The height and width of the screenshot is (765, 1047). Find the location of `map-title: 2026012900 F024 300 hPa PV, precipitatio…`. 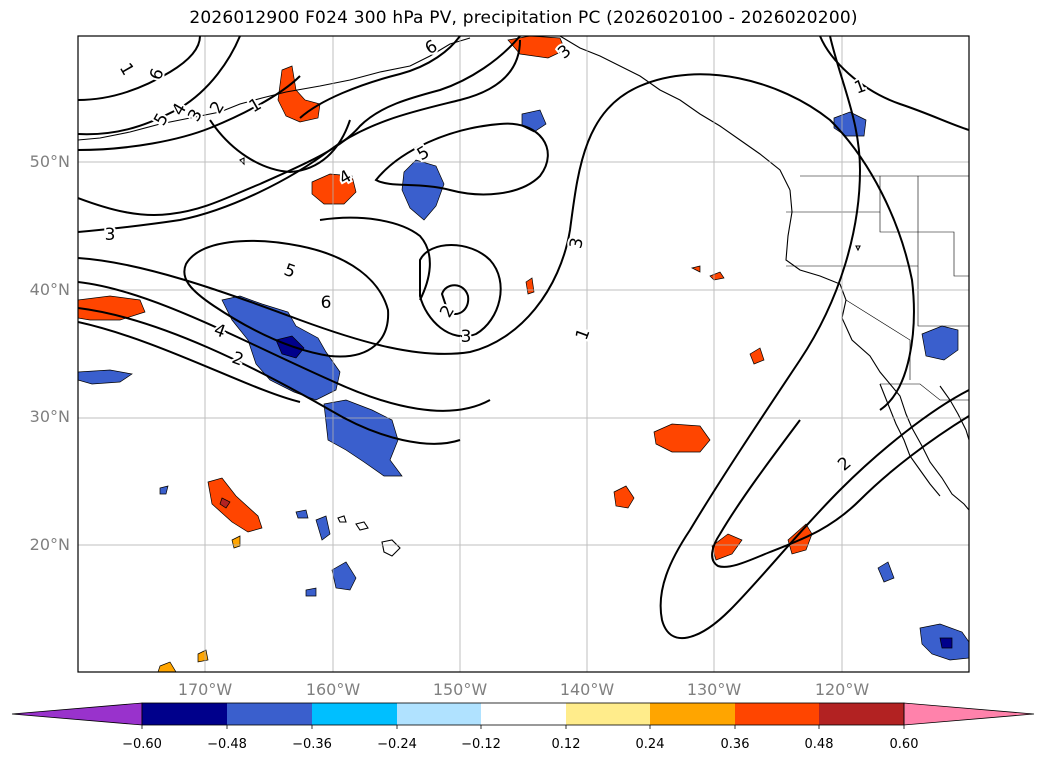

map-title: 2026012900 F024 300 hPa PV, precipitatio… is located at coordinates (523, 18).